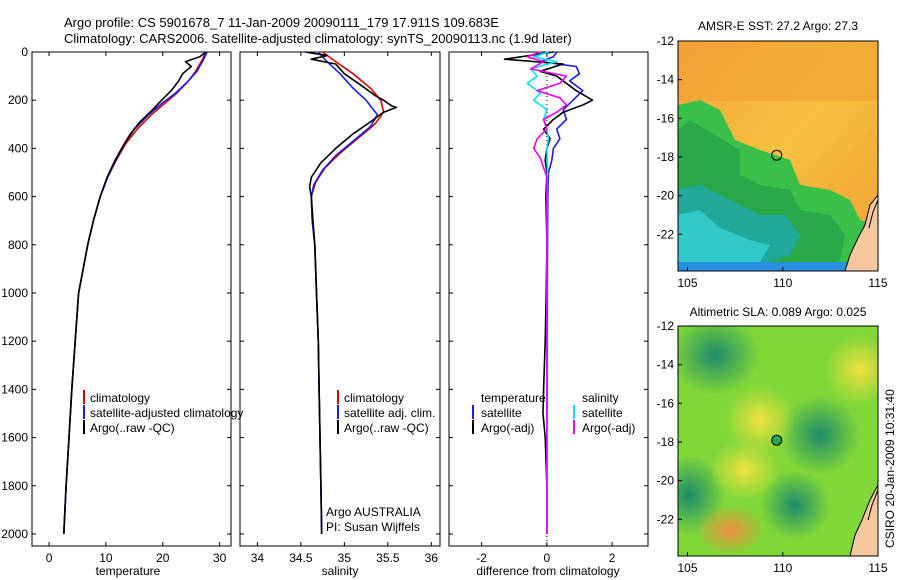 This screenshot has width=900, height=580. What do you see at coordinates (14, 534) in the screenshot?
I see `y-tick-label: 2000` at bounding box center [14, 534].